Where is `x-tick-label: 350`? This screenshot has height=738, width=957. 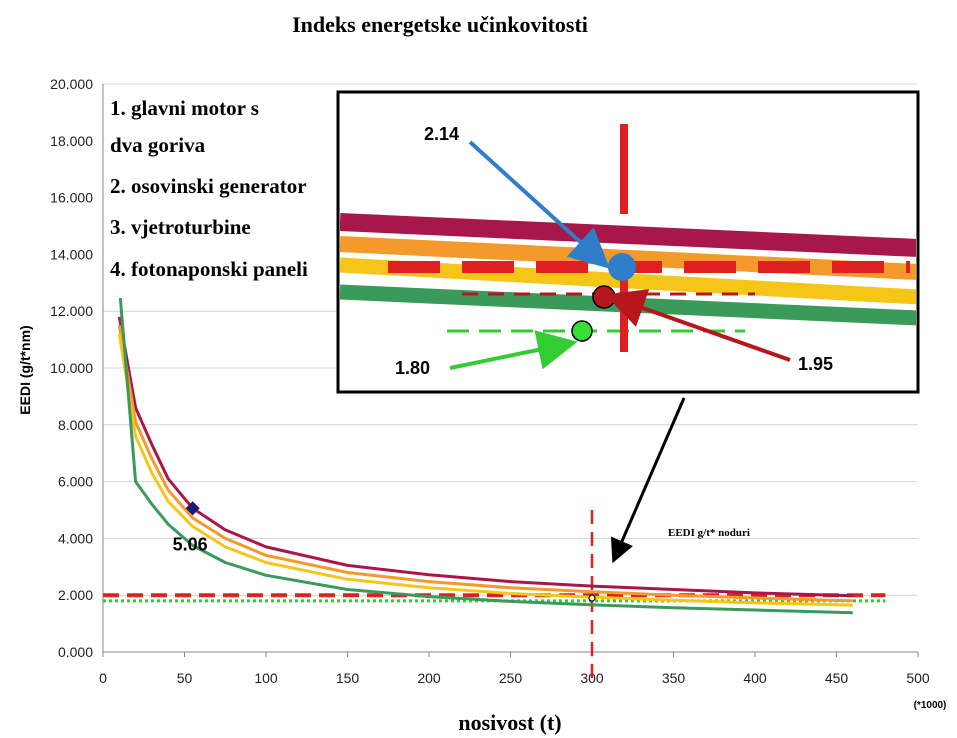 x-tick-label: 350 is located at coordinates (674, 678).